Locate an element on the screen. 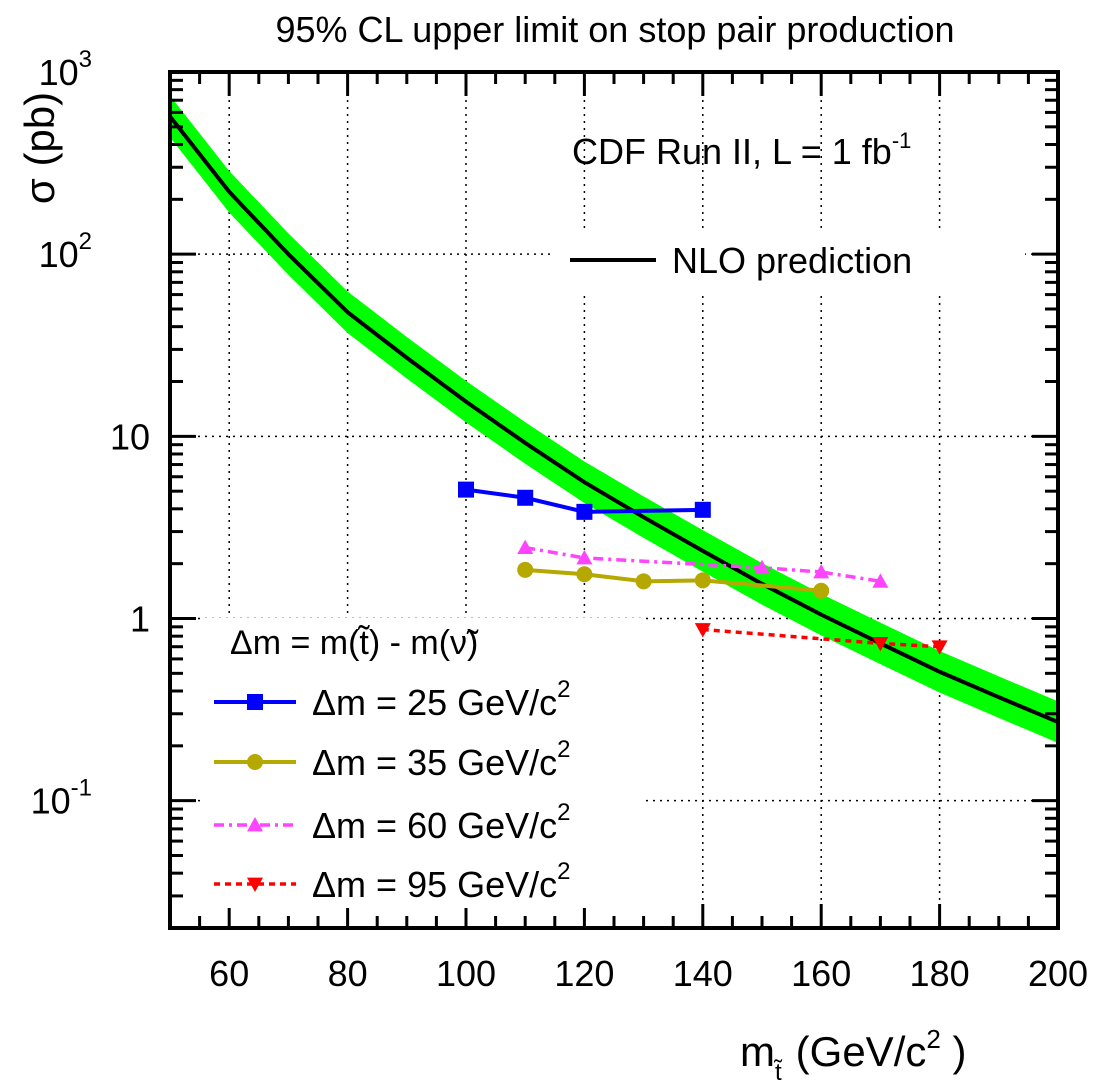 This screenshot has height=1084, width=1100. legend-label-2: Δm = 60 GeV/c2 is located at coordinates (441, 822).